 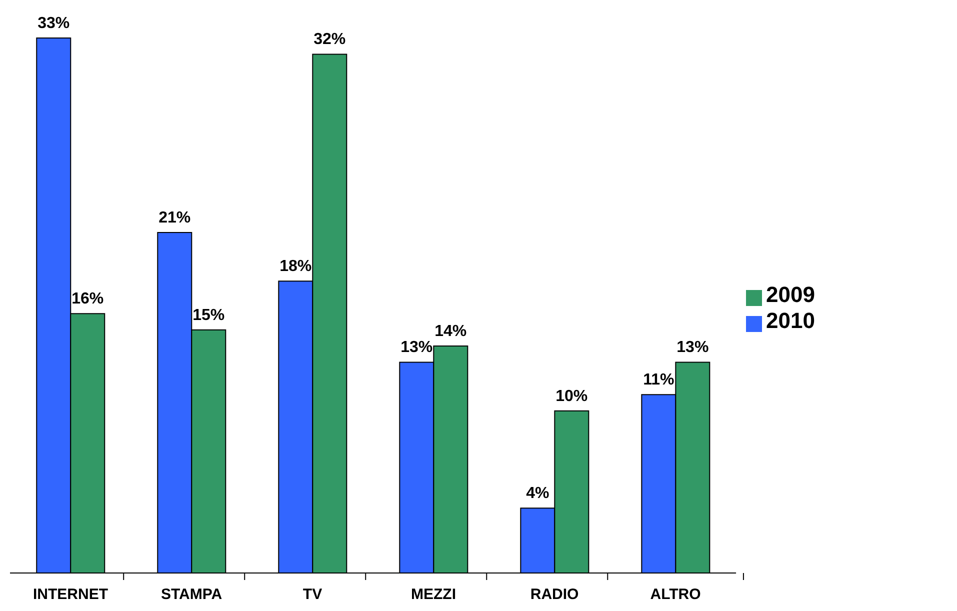 I want to click on x-tick-label: RADIO, so click(x=555, y=594).